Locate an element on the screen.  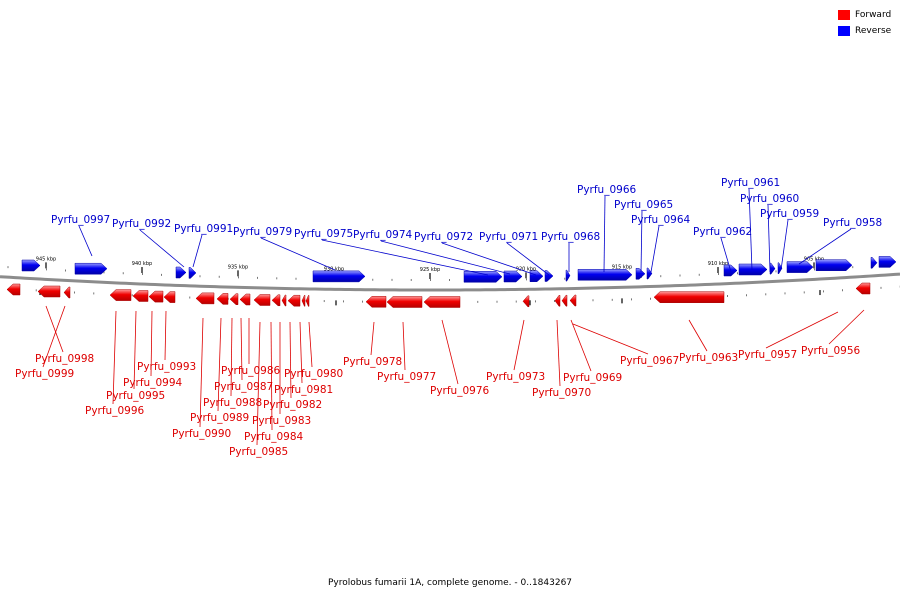
forward-gene-label: Pyrfu_0970 is located at coordinates (561, 393).